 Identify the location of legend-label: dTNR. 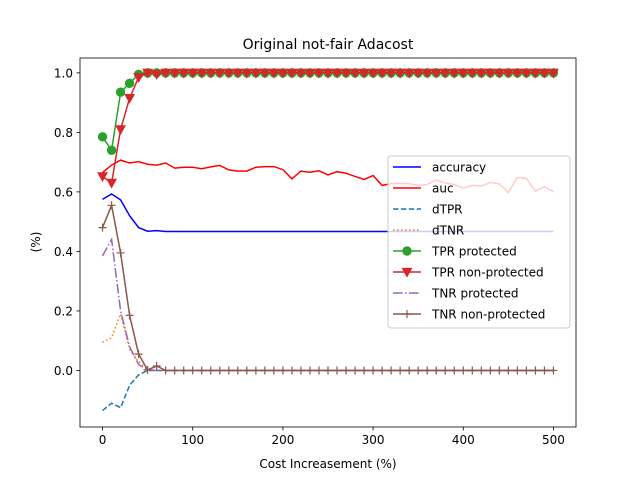
(448, 231).